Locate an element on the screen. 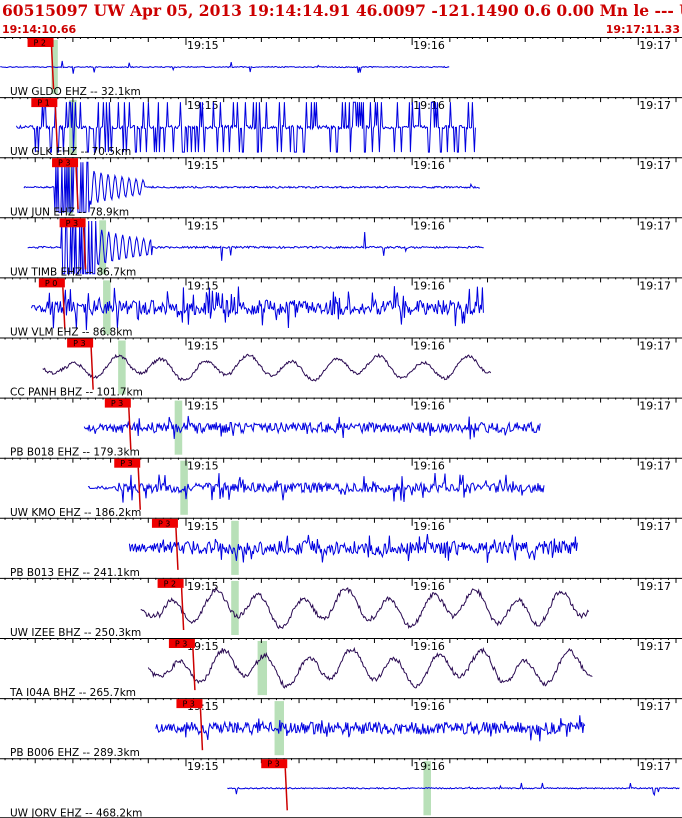  trace-panel: 19:15 19:16 19:17 P 2 UW GLDO EHZ -- 32.1km is located at coordinates (341, 67).